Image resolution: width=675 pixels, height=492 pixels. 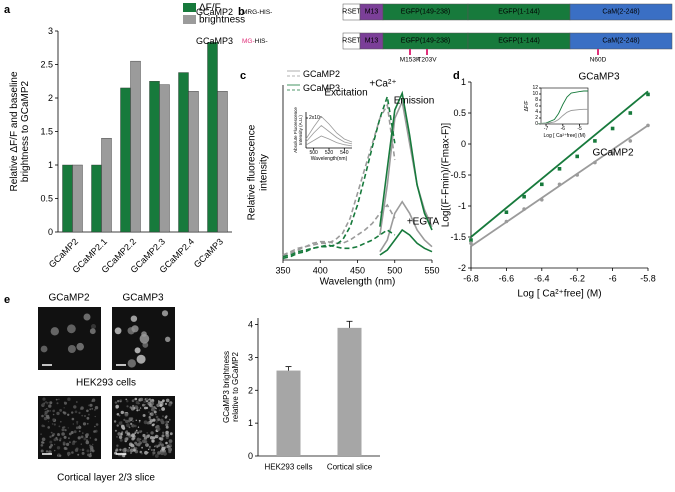 What do you see at coordinates (536, 124) in the screenshot?
I see `inset-y-tick-label: 0` at bounding box center [536, 124].